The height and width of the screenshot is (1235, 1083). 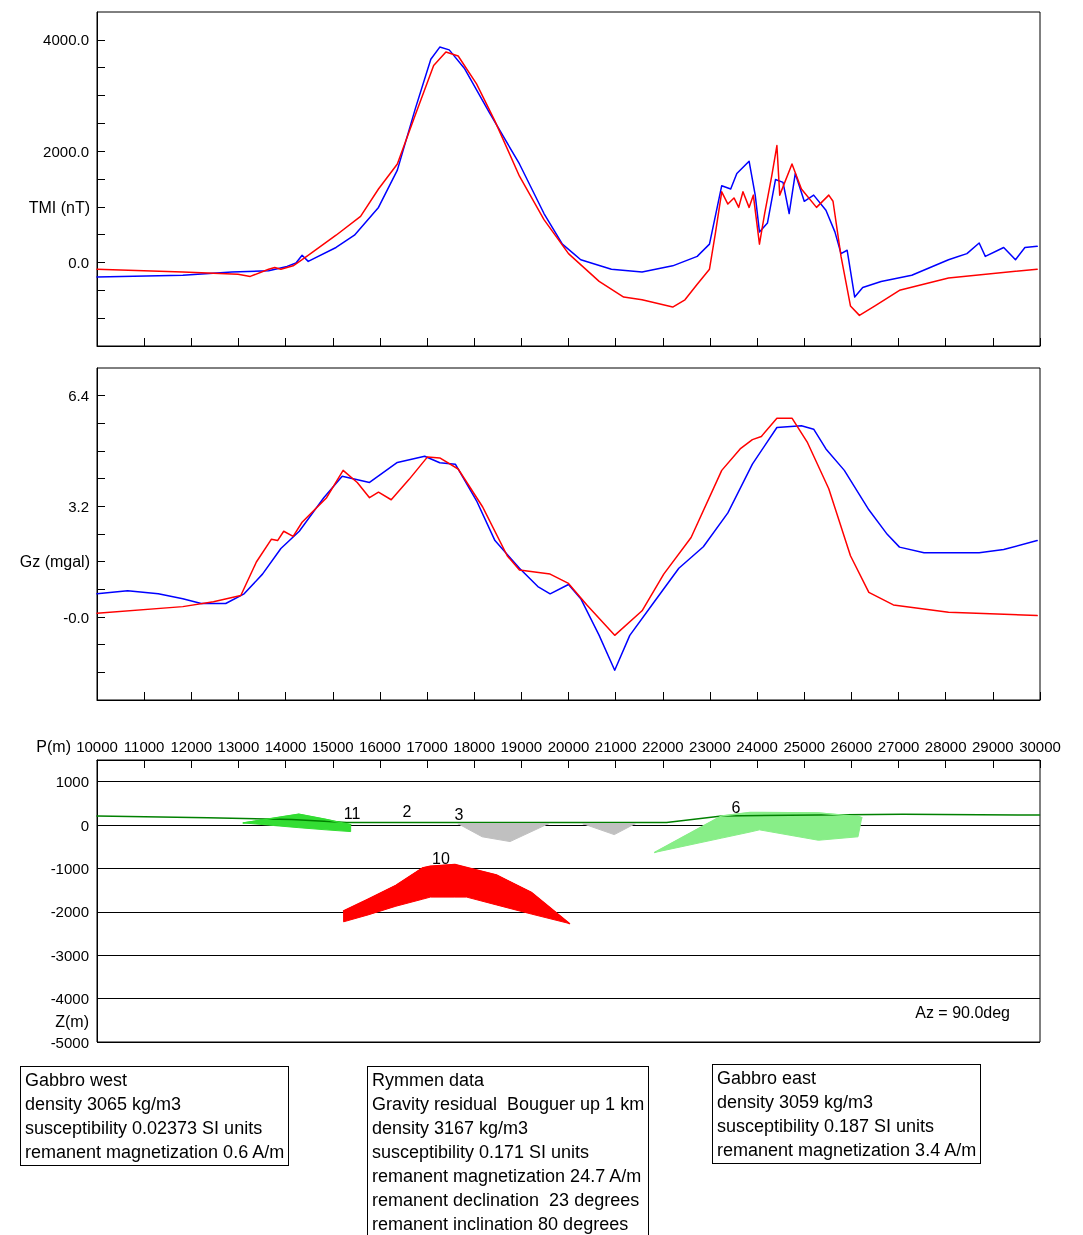 I want to click on y-axis-title: Gz (mgal), so click(x=54, y=561).